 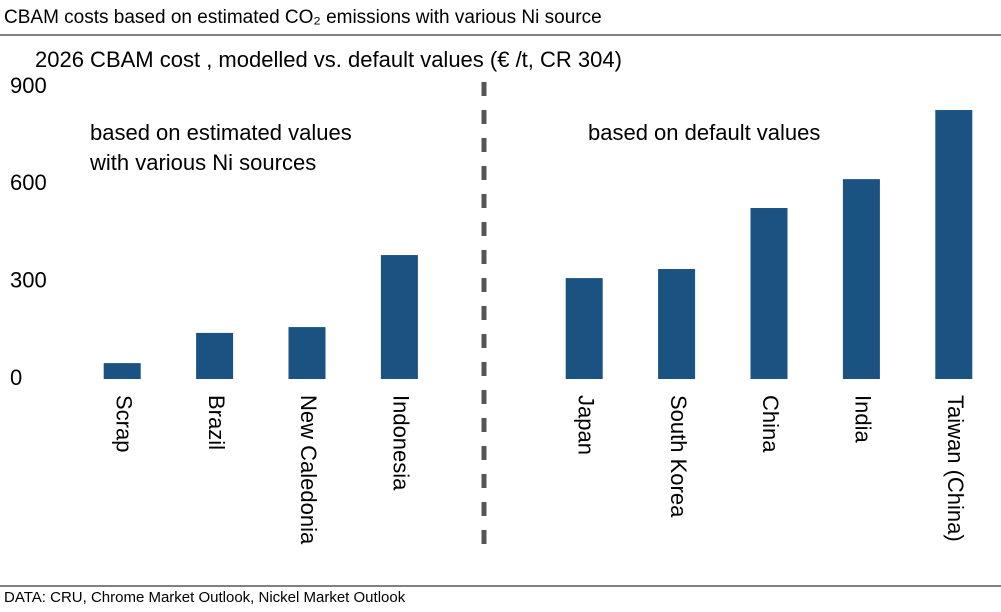 I want to click on y-tick-label: 300, so click(x=28, y=279).